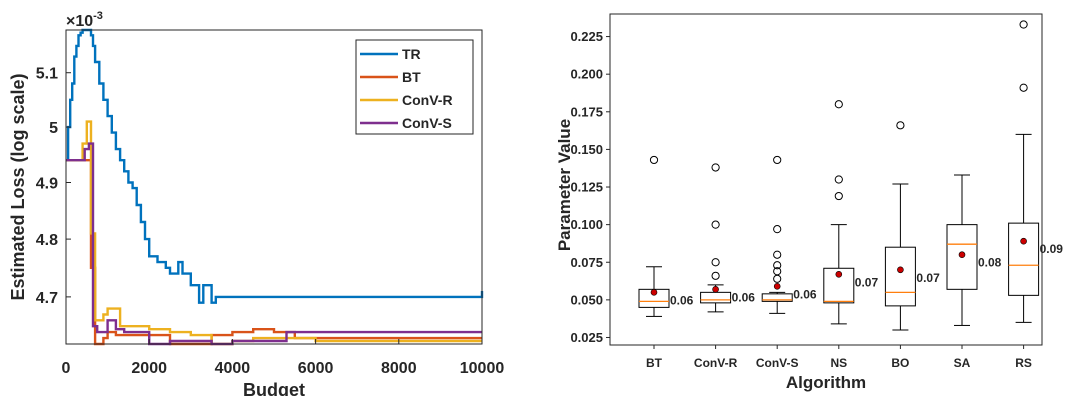 This screenshot has height=396, width=1067. I want to click on box-y-axis-label: Parameter Value, so click(564, 185).